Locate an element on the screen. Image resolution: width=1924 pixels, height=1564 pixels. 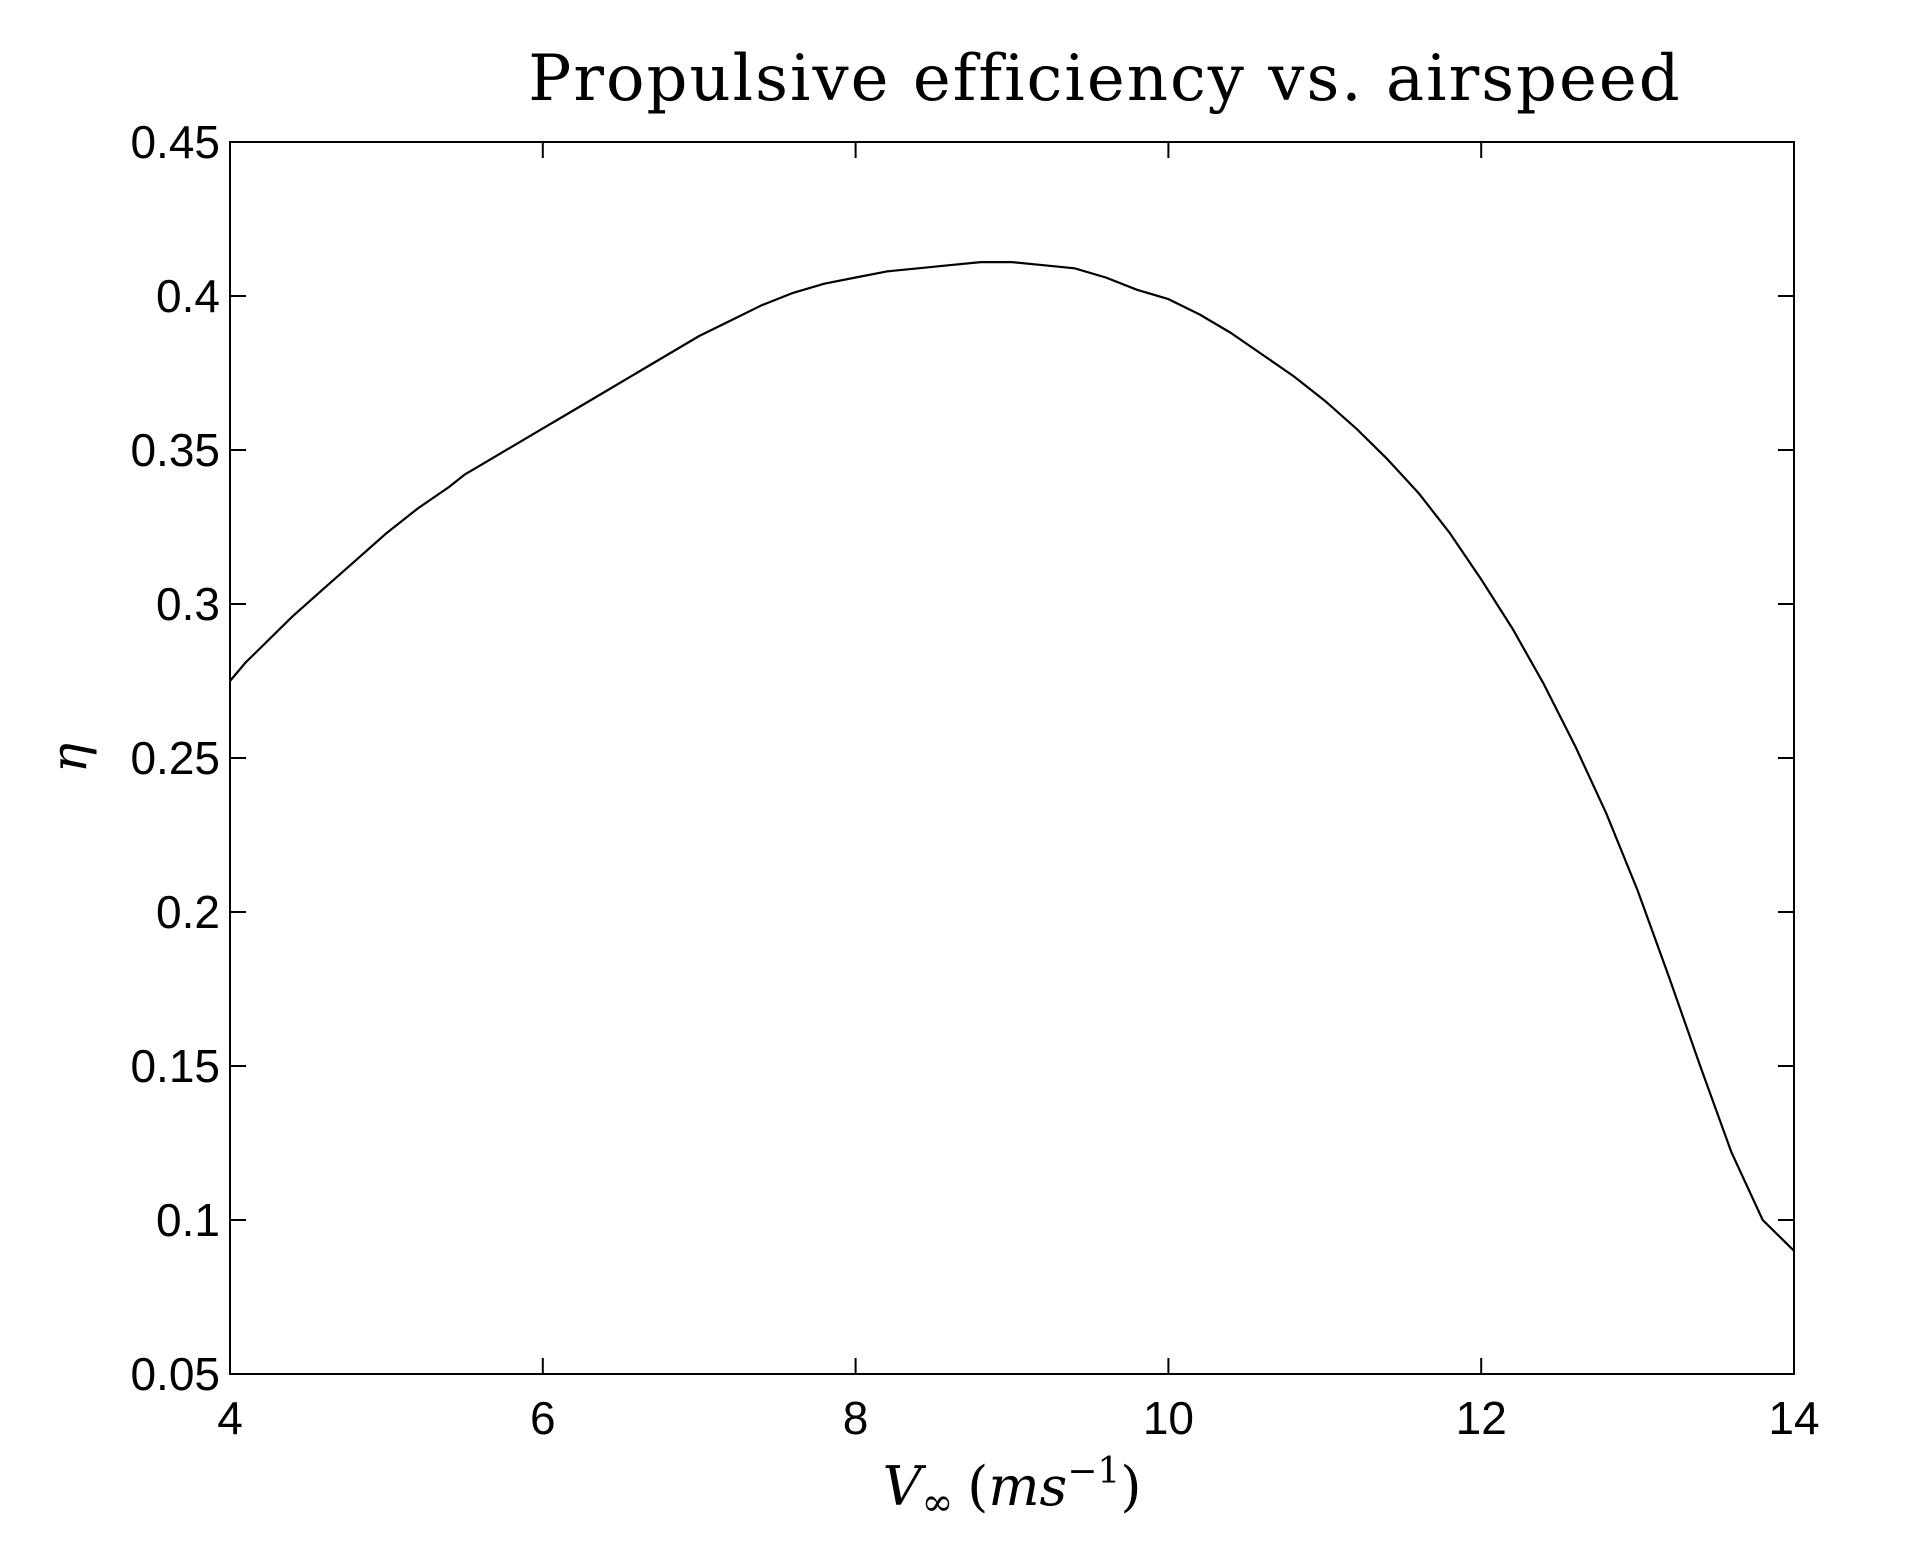
x-tick-label: 4 is located at coordinates (230, 1418).